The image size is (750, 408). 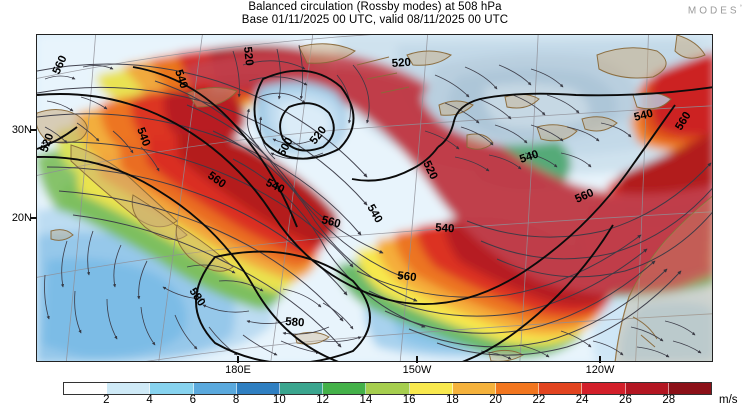 What do you see at coordinates (238, 359) in the screenshot?
I see `x-tick-180e` at bounding box center [238, 359].